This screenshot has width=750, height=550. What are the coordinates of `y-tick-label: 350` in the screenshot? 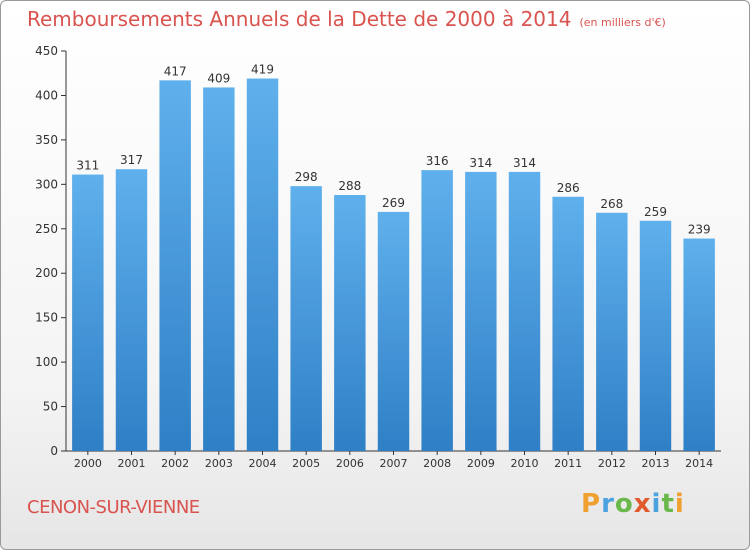 It's located at (46, 140).